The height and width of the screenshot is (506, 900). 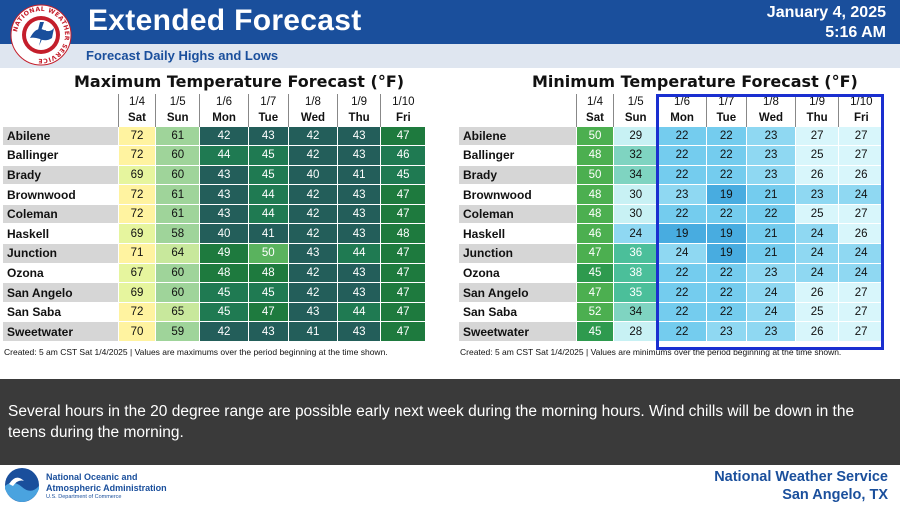 What do you see at coordinates (671, 175) in the screenshot?
I see `min-table-row: Brady 50 34 22 22 23 26 26` at bounding box center [671, 175].